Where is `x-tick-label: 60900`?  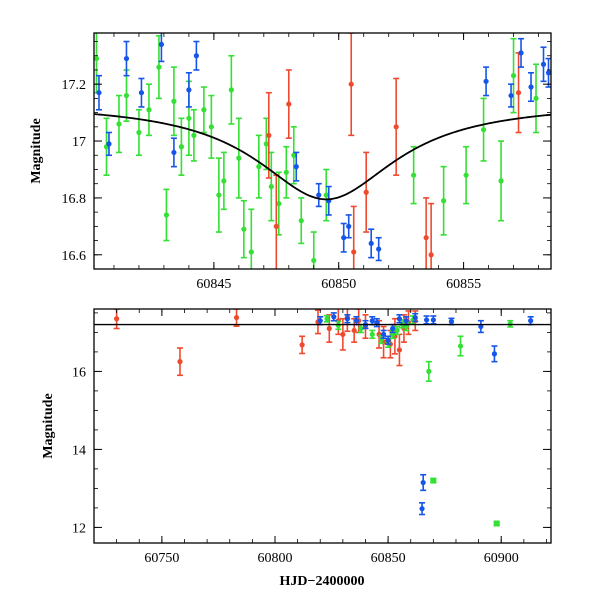 x-tick-label: 60900 is located at coordinates (501, 558).